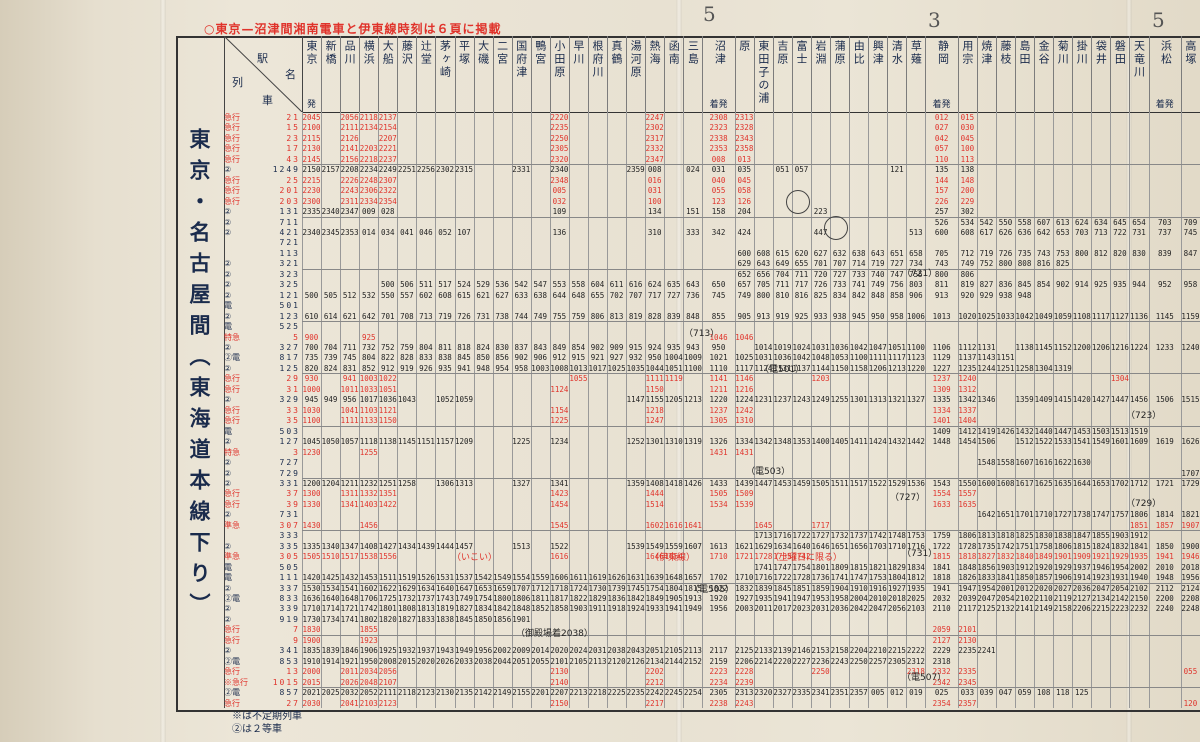  Describe the element at coordinates (483, 651) in the screenshot. I see `time-cell: 1956` at that location.